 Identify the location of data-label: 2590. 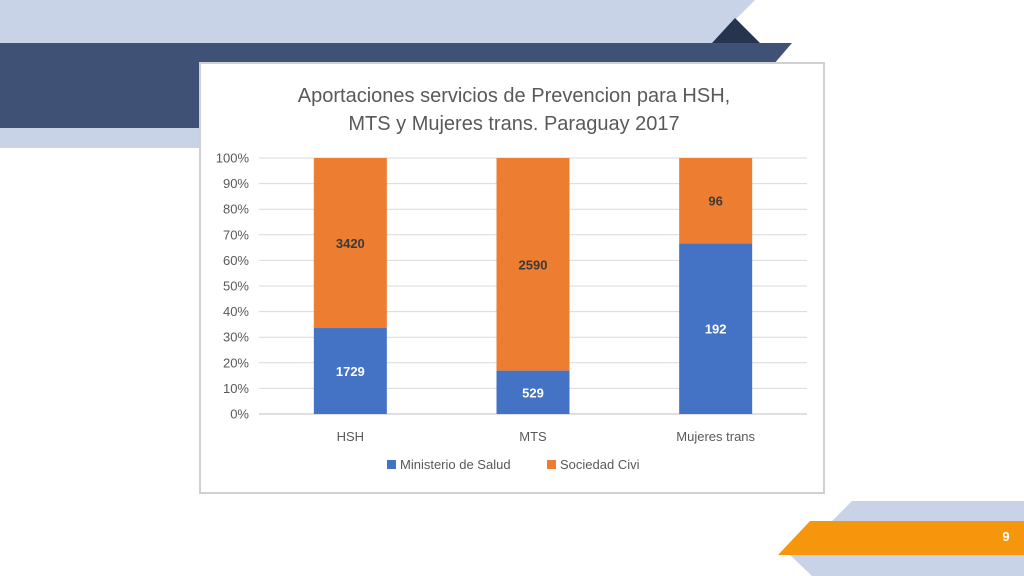
(533, 264).